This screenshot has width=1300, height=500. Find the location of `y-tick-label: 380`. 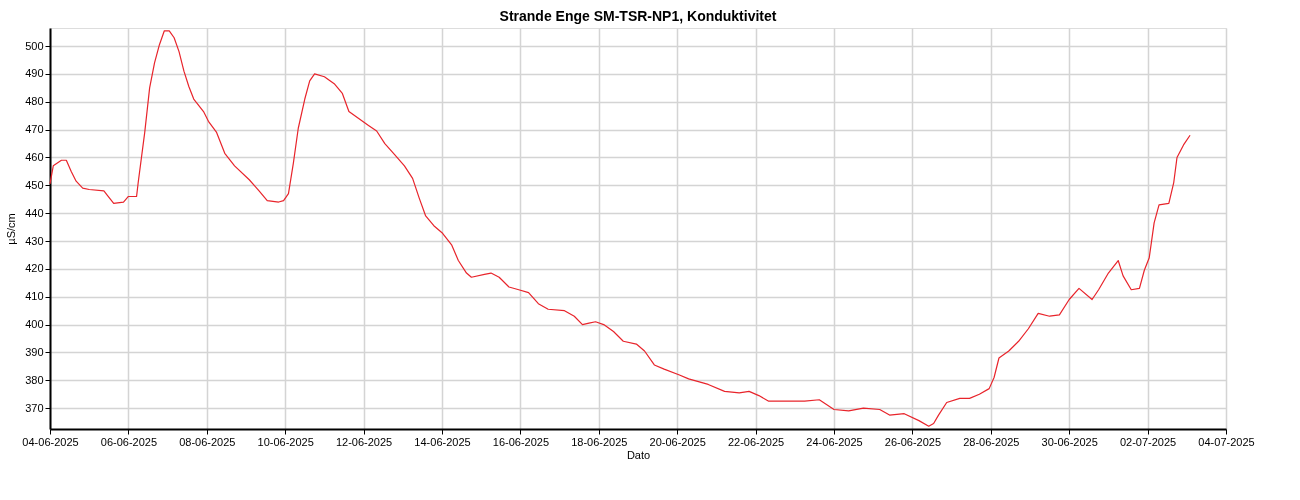

y-tick-label: 380 is located at coordinates (34, 379).